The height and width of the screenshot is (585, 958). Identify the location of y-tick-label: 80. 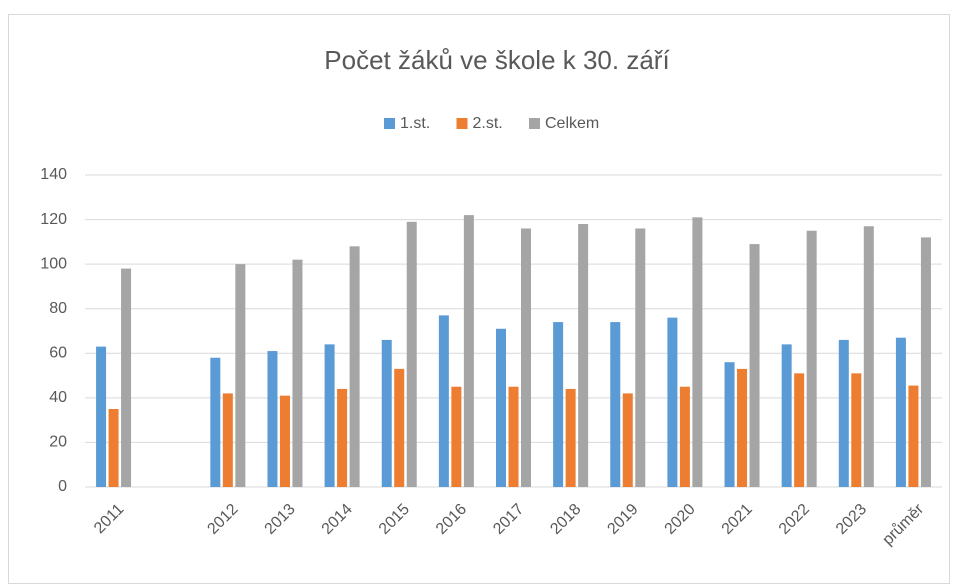
(58, 308).